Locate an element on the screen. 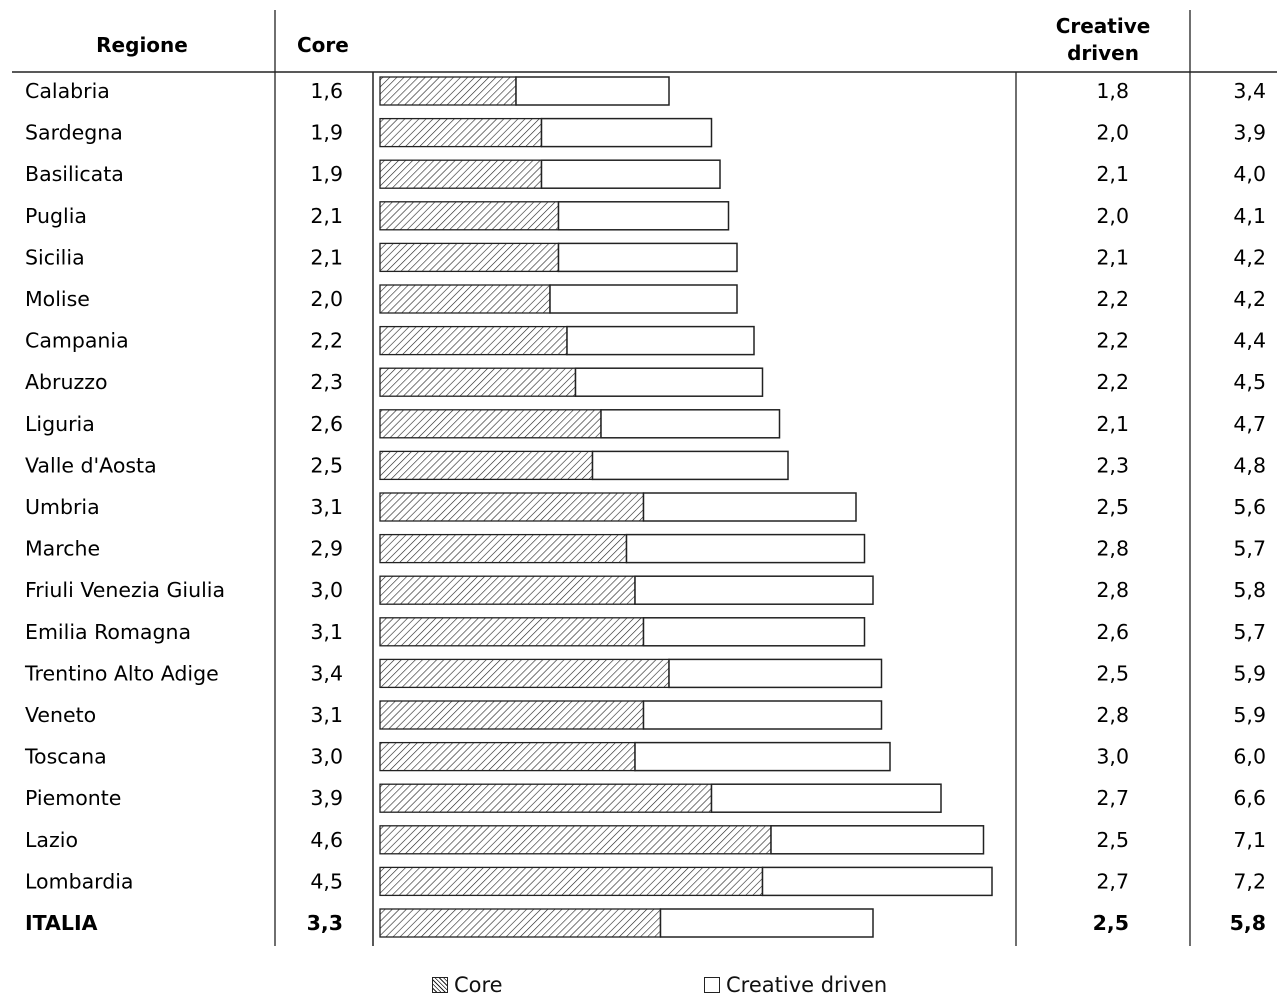 This screenshot has width=1277, height=998. region-label: Molise is located at coordinates (57, 299).